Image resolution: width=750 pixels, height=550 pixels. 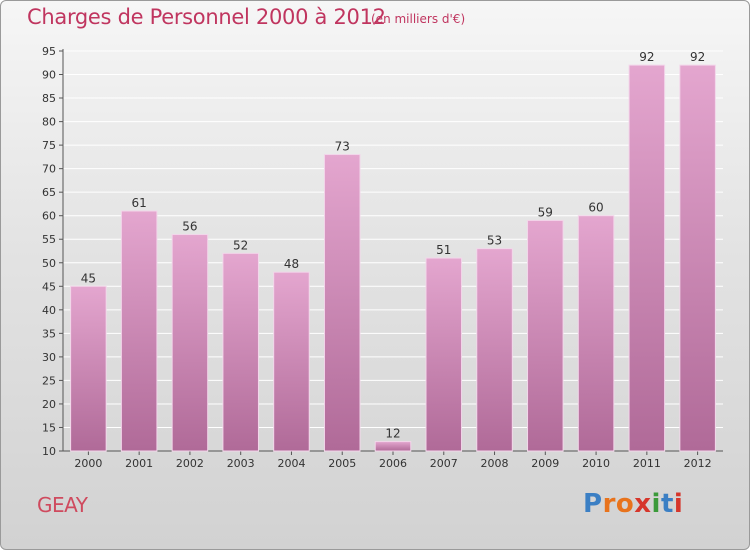 What do you see at coordinates (609, 504) in the screenshot?
I see `logo-letter: r` at bounding box center [609, 504].